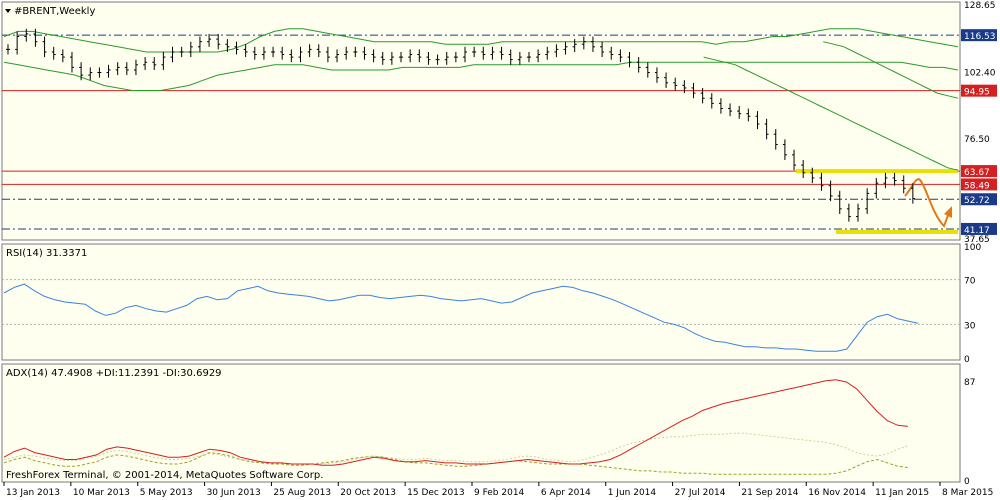  I want to click on forecast-arrow, so click(927, 203).